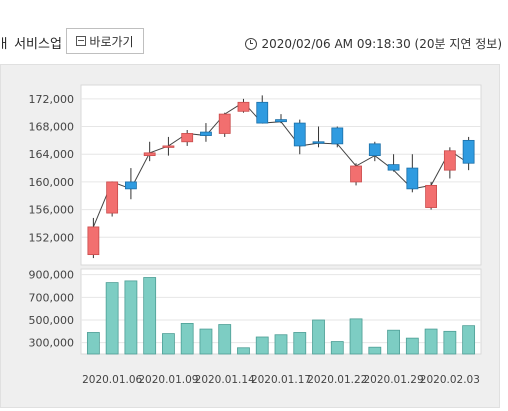  I want to click on volume-tick-label: 700,000, so click(52, 297).